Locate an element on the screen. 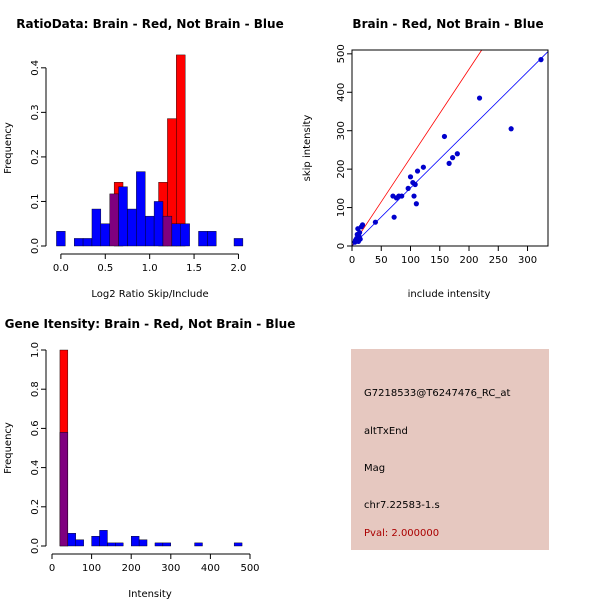 Image resolution: width=600 pixels, height=600 pixels. gene-intensity-xlabel: Intensity is located at coordinates (150, 594).